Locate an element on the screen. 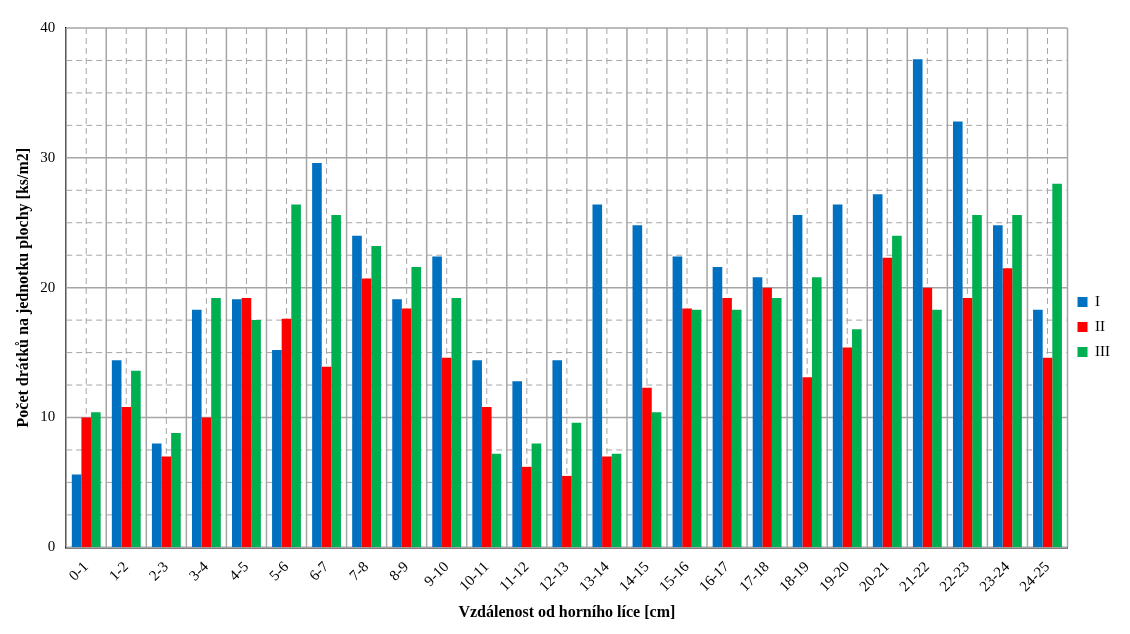 This screenshot has width=1130, height=634. legend-label: I is located at coordinates (1098, 300).